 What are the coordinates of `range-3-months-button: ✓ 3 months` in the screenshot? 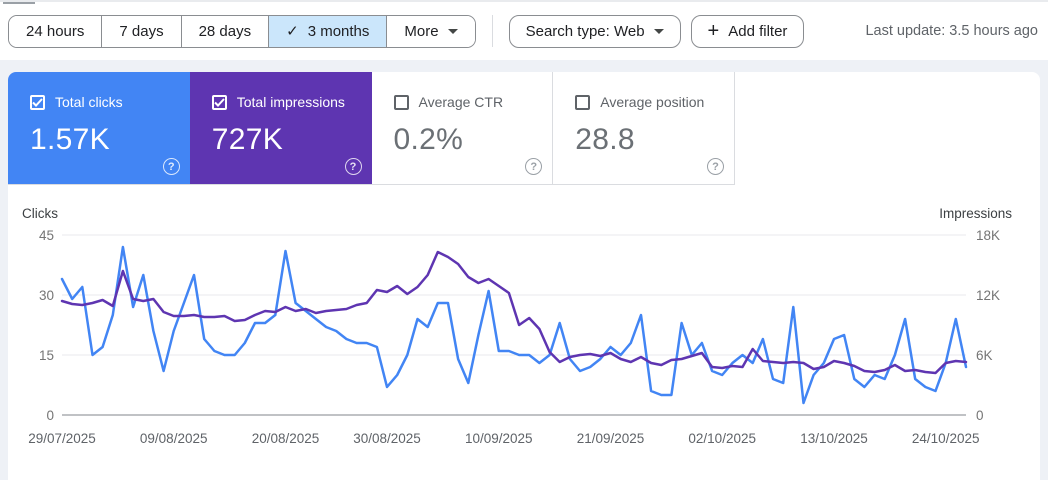 It's located at (327, 31).